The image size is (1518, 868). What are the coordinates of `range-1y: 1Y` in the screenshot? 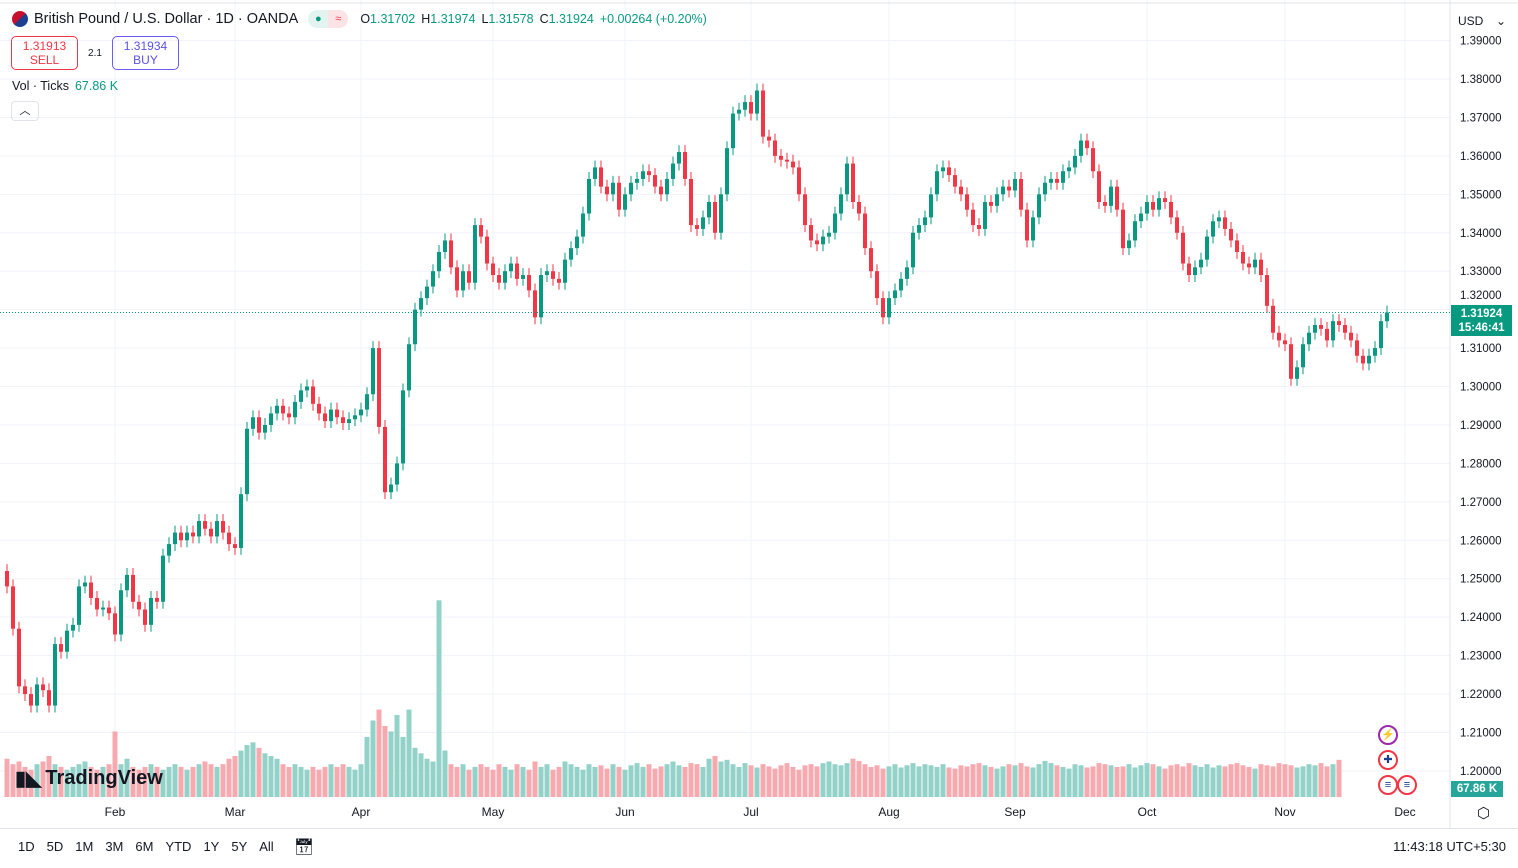 It's located at (211, 846).